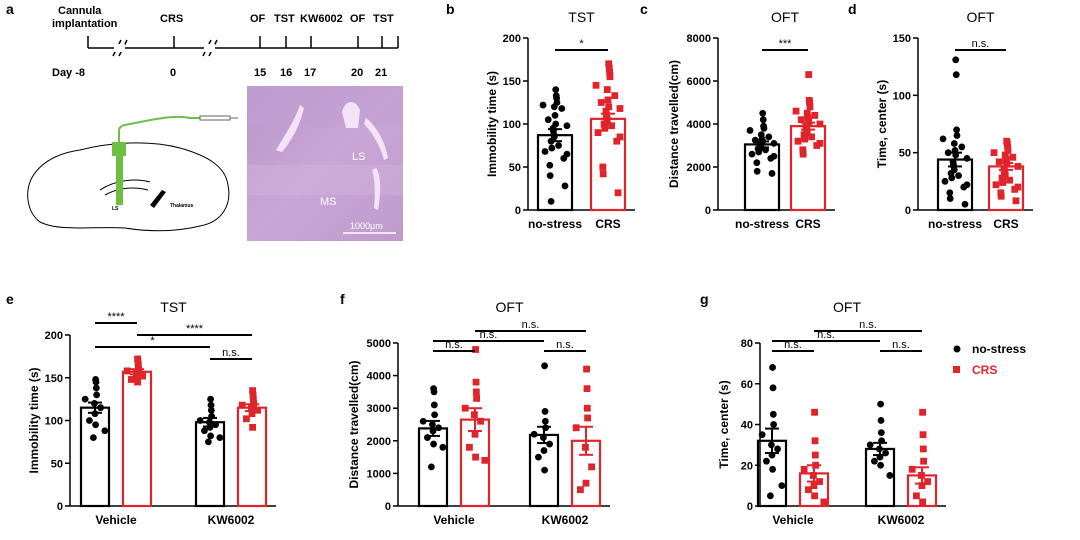  I want to click on timeline-event-implantation: implantation, so click(85, 24).